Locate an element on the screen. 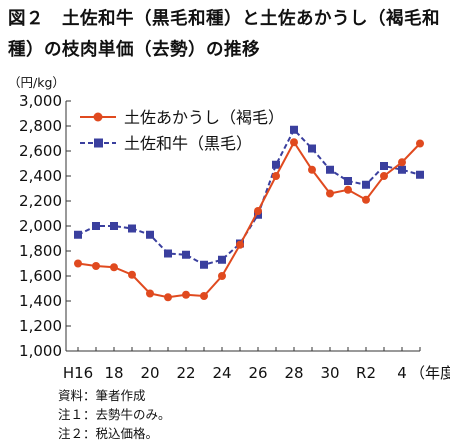  x-tick-label: 28 is located at coordinates (293, 373).